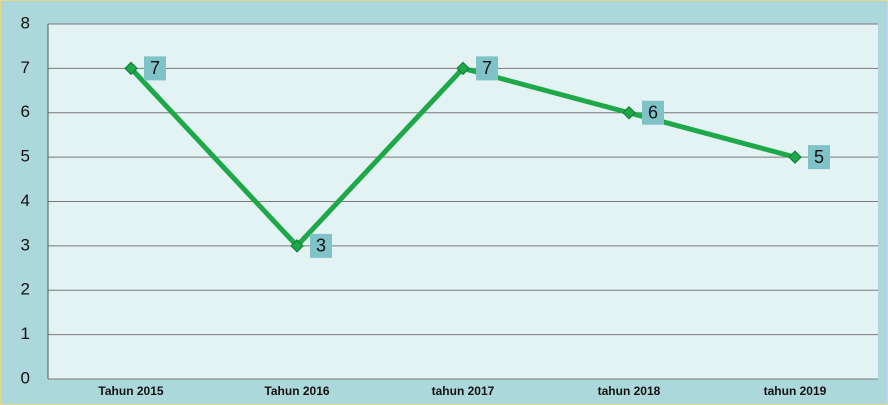 This screenshot has height=405, width=888. Describe the element at coordinates (25, 377) in the screenshot. I see `y-tick-label: 0` at that location.